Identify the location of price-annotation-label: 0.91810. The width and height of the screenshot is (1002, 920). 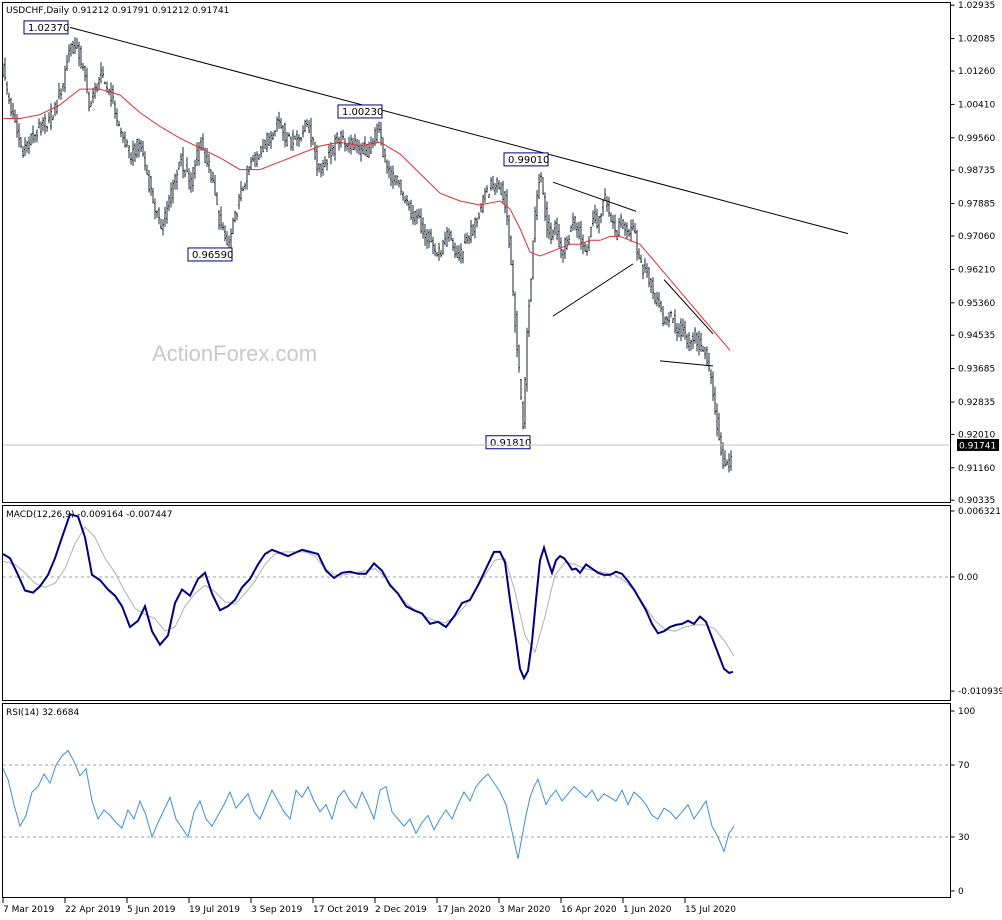
(510, 443).